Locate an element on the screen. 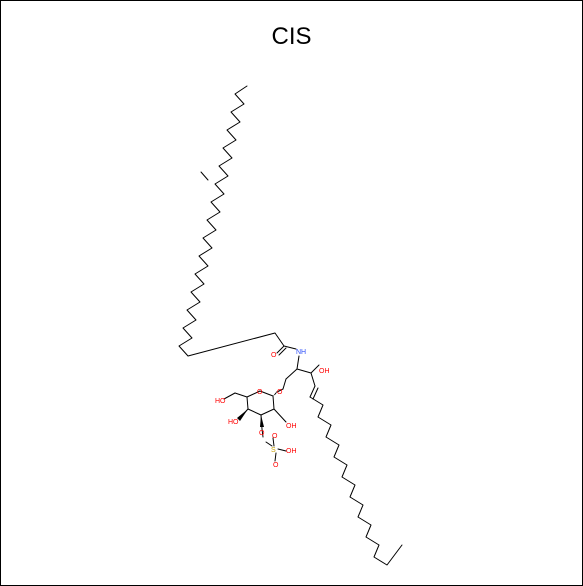 The height and width of the screenshot is (586, 583). ring-oxygen-label: O is located at coordinates (260, 392).